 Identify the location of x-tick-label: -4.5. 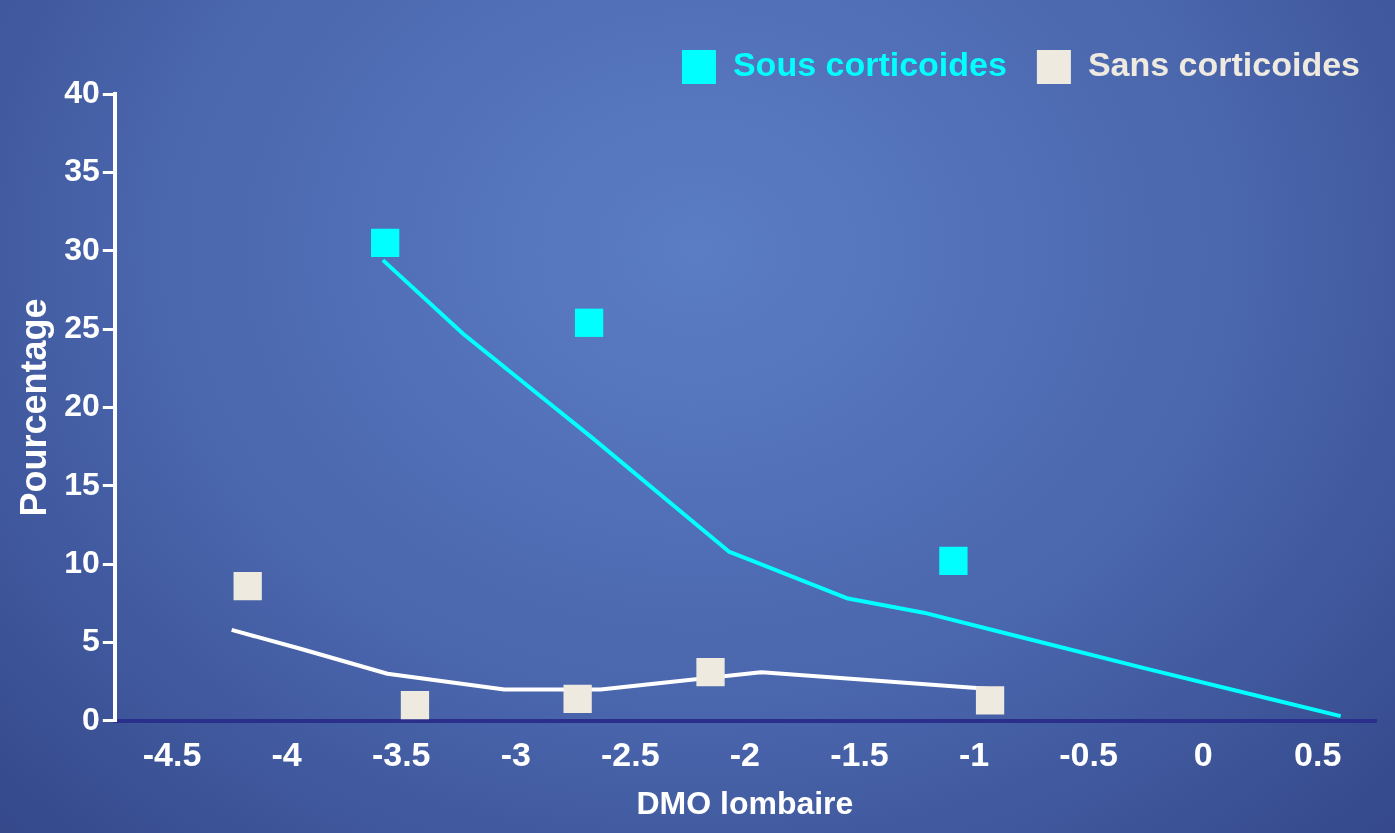
(172, 753).